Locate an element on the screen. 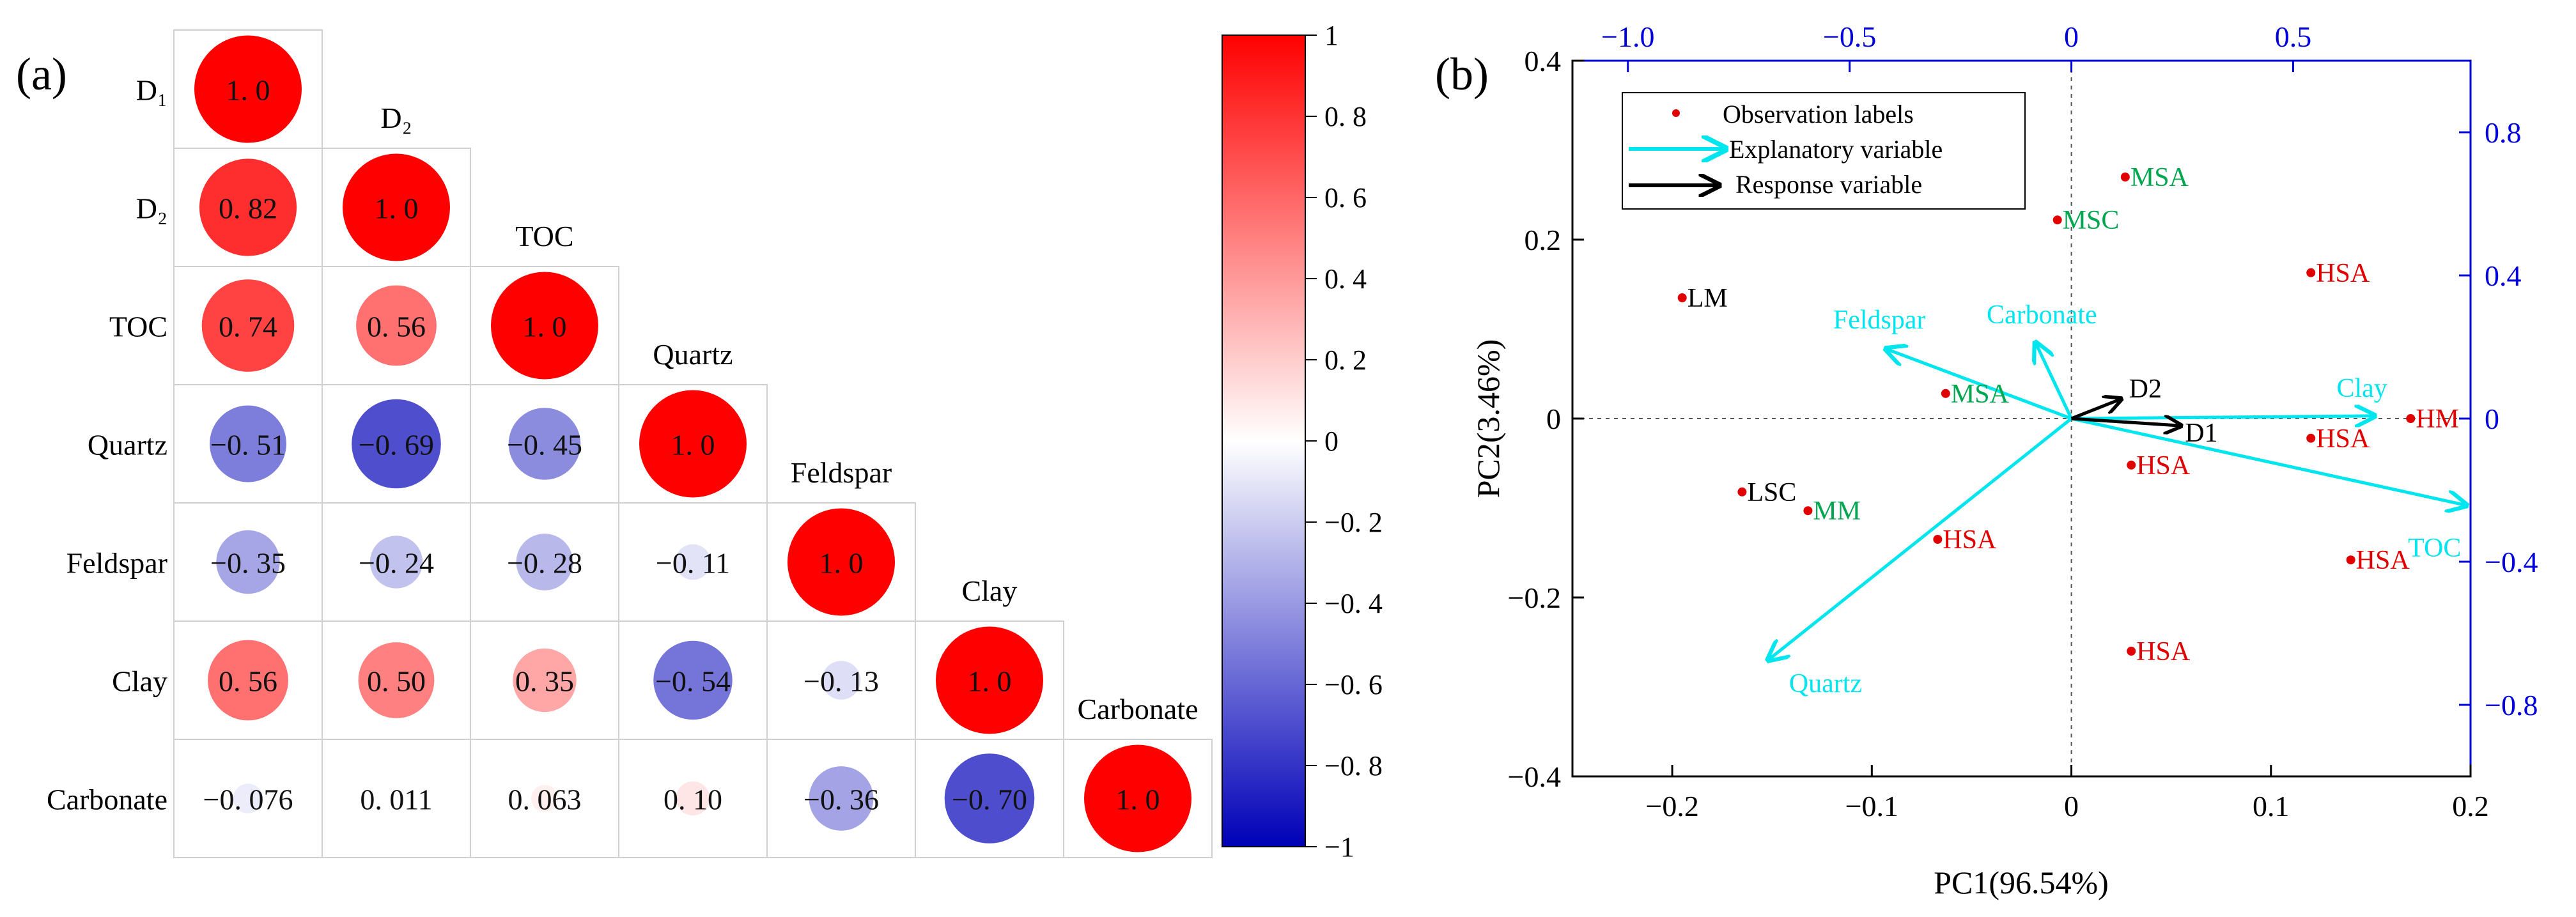 The image size is (2576, 917). correlation-value: −0. 54 is located at coordinates (693, 681).